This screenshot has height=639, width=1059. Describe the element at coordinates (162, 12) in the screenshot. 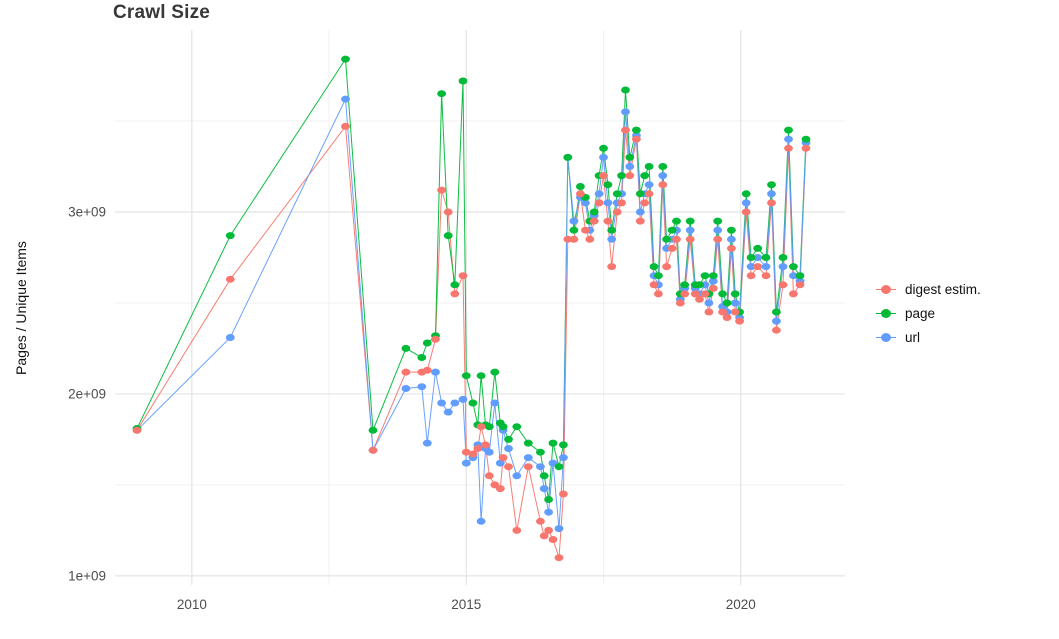

I see `chart-title: Crawl Size` at that location.